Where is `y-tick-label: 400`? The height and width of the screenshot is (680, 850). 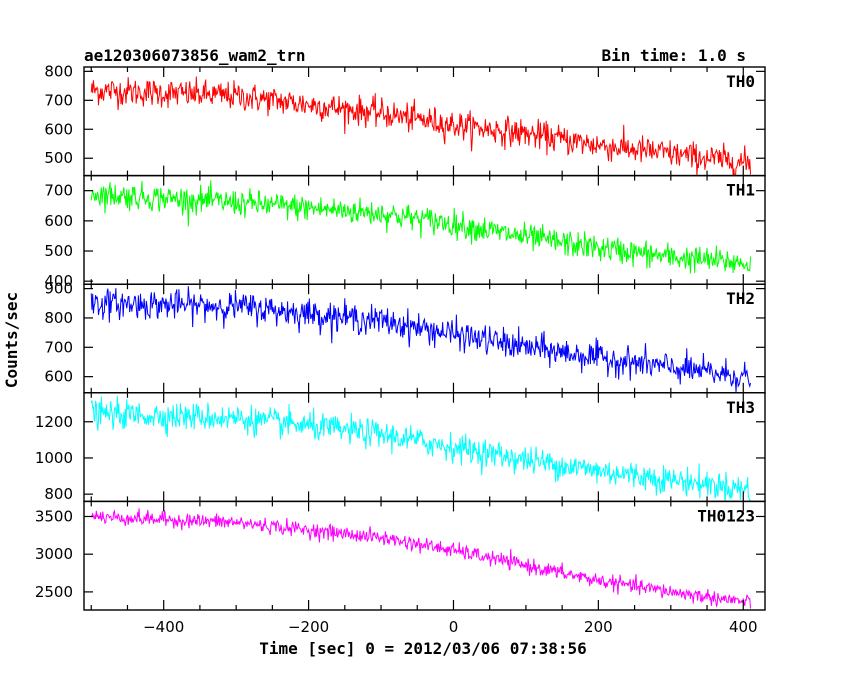 y-tick-label: 400 is located at coordinates (58, 281).